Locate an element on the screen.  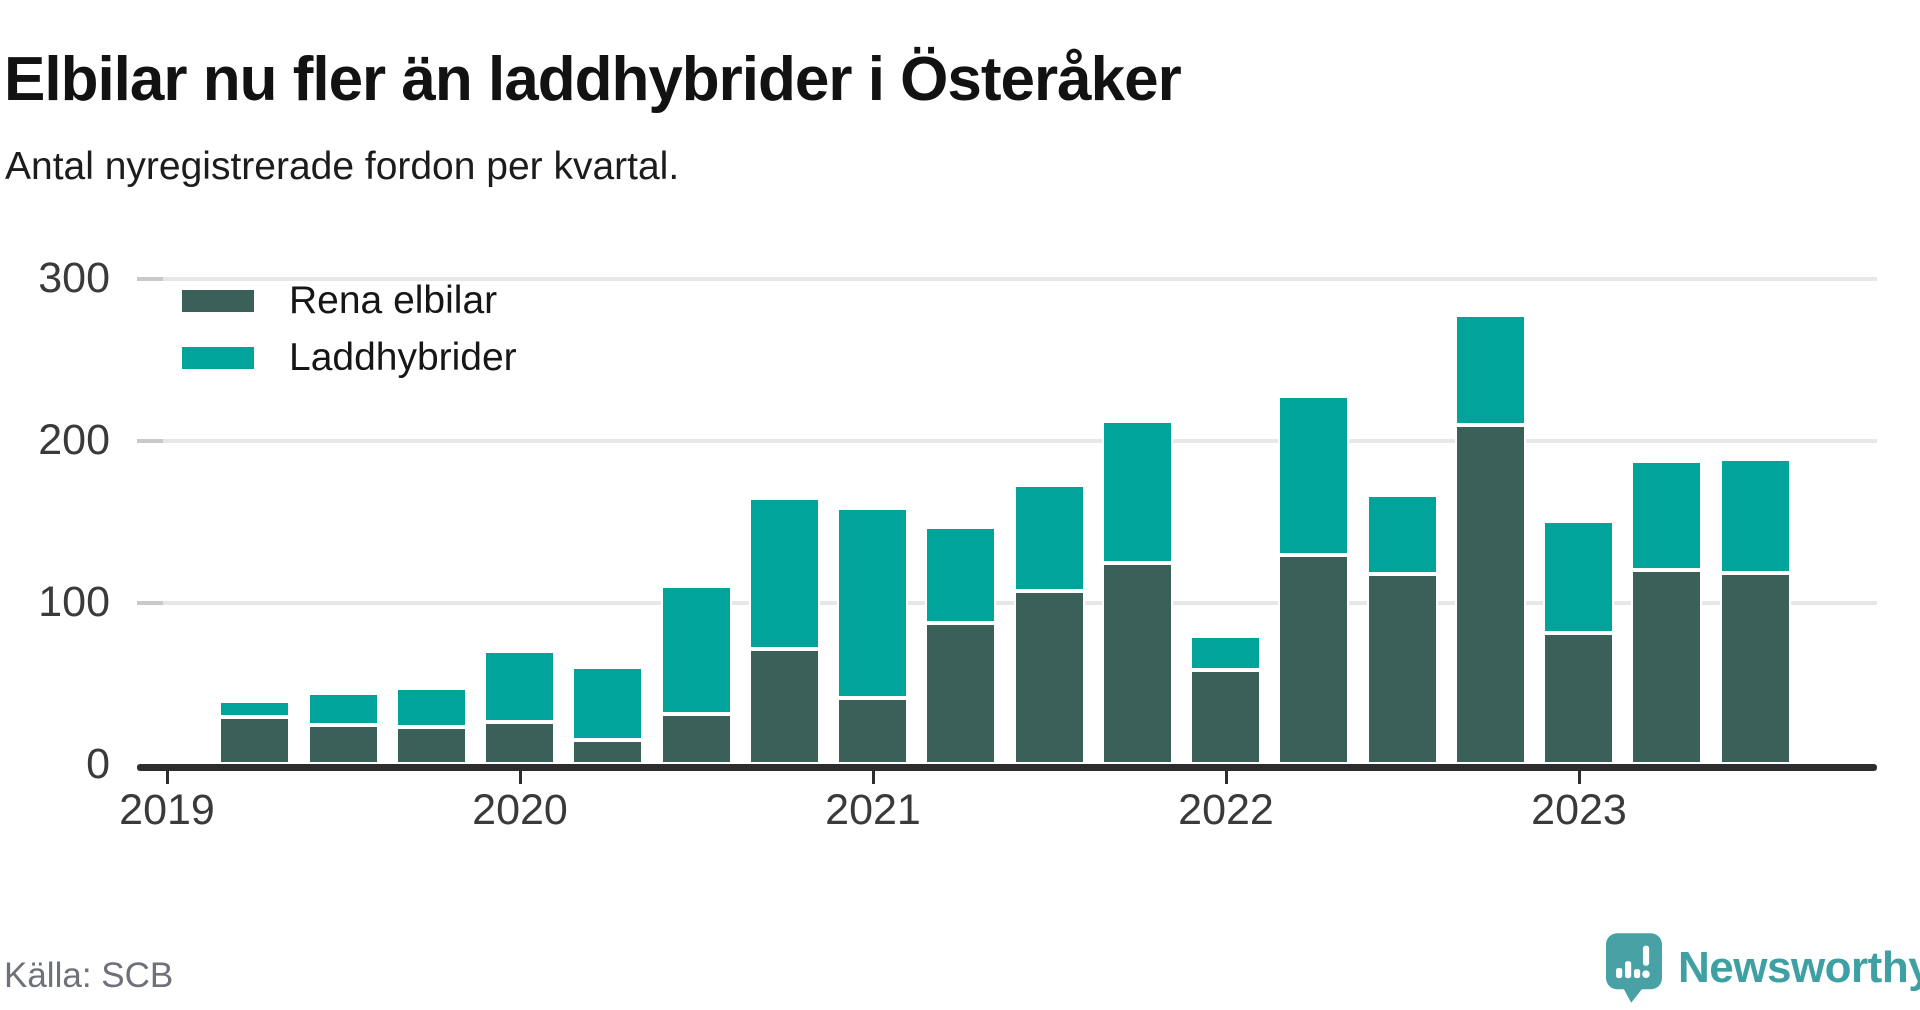
newsworthy-wordmark: Newsworthy is located at coordinates (1799, 967).